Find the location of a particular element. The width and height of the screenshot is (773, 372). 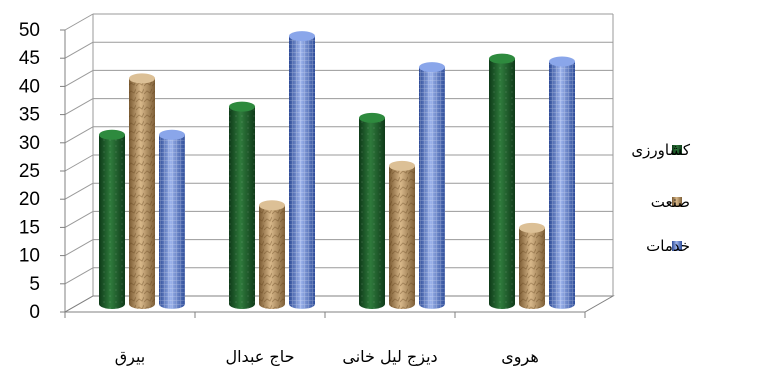

y-tick-label: 25 is located at coordinates (29, 171).